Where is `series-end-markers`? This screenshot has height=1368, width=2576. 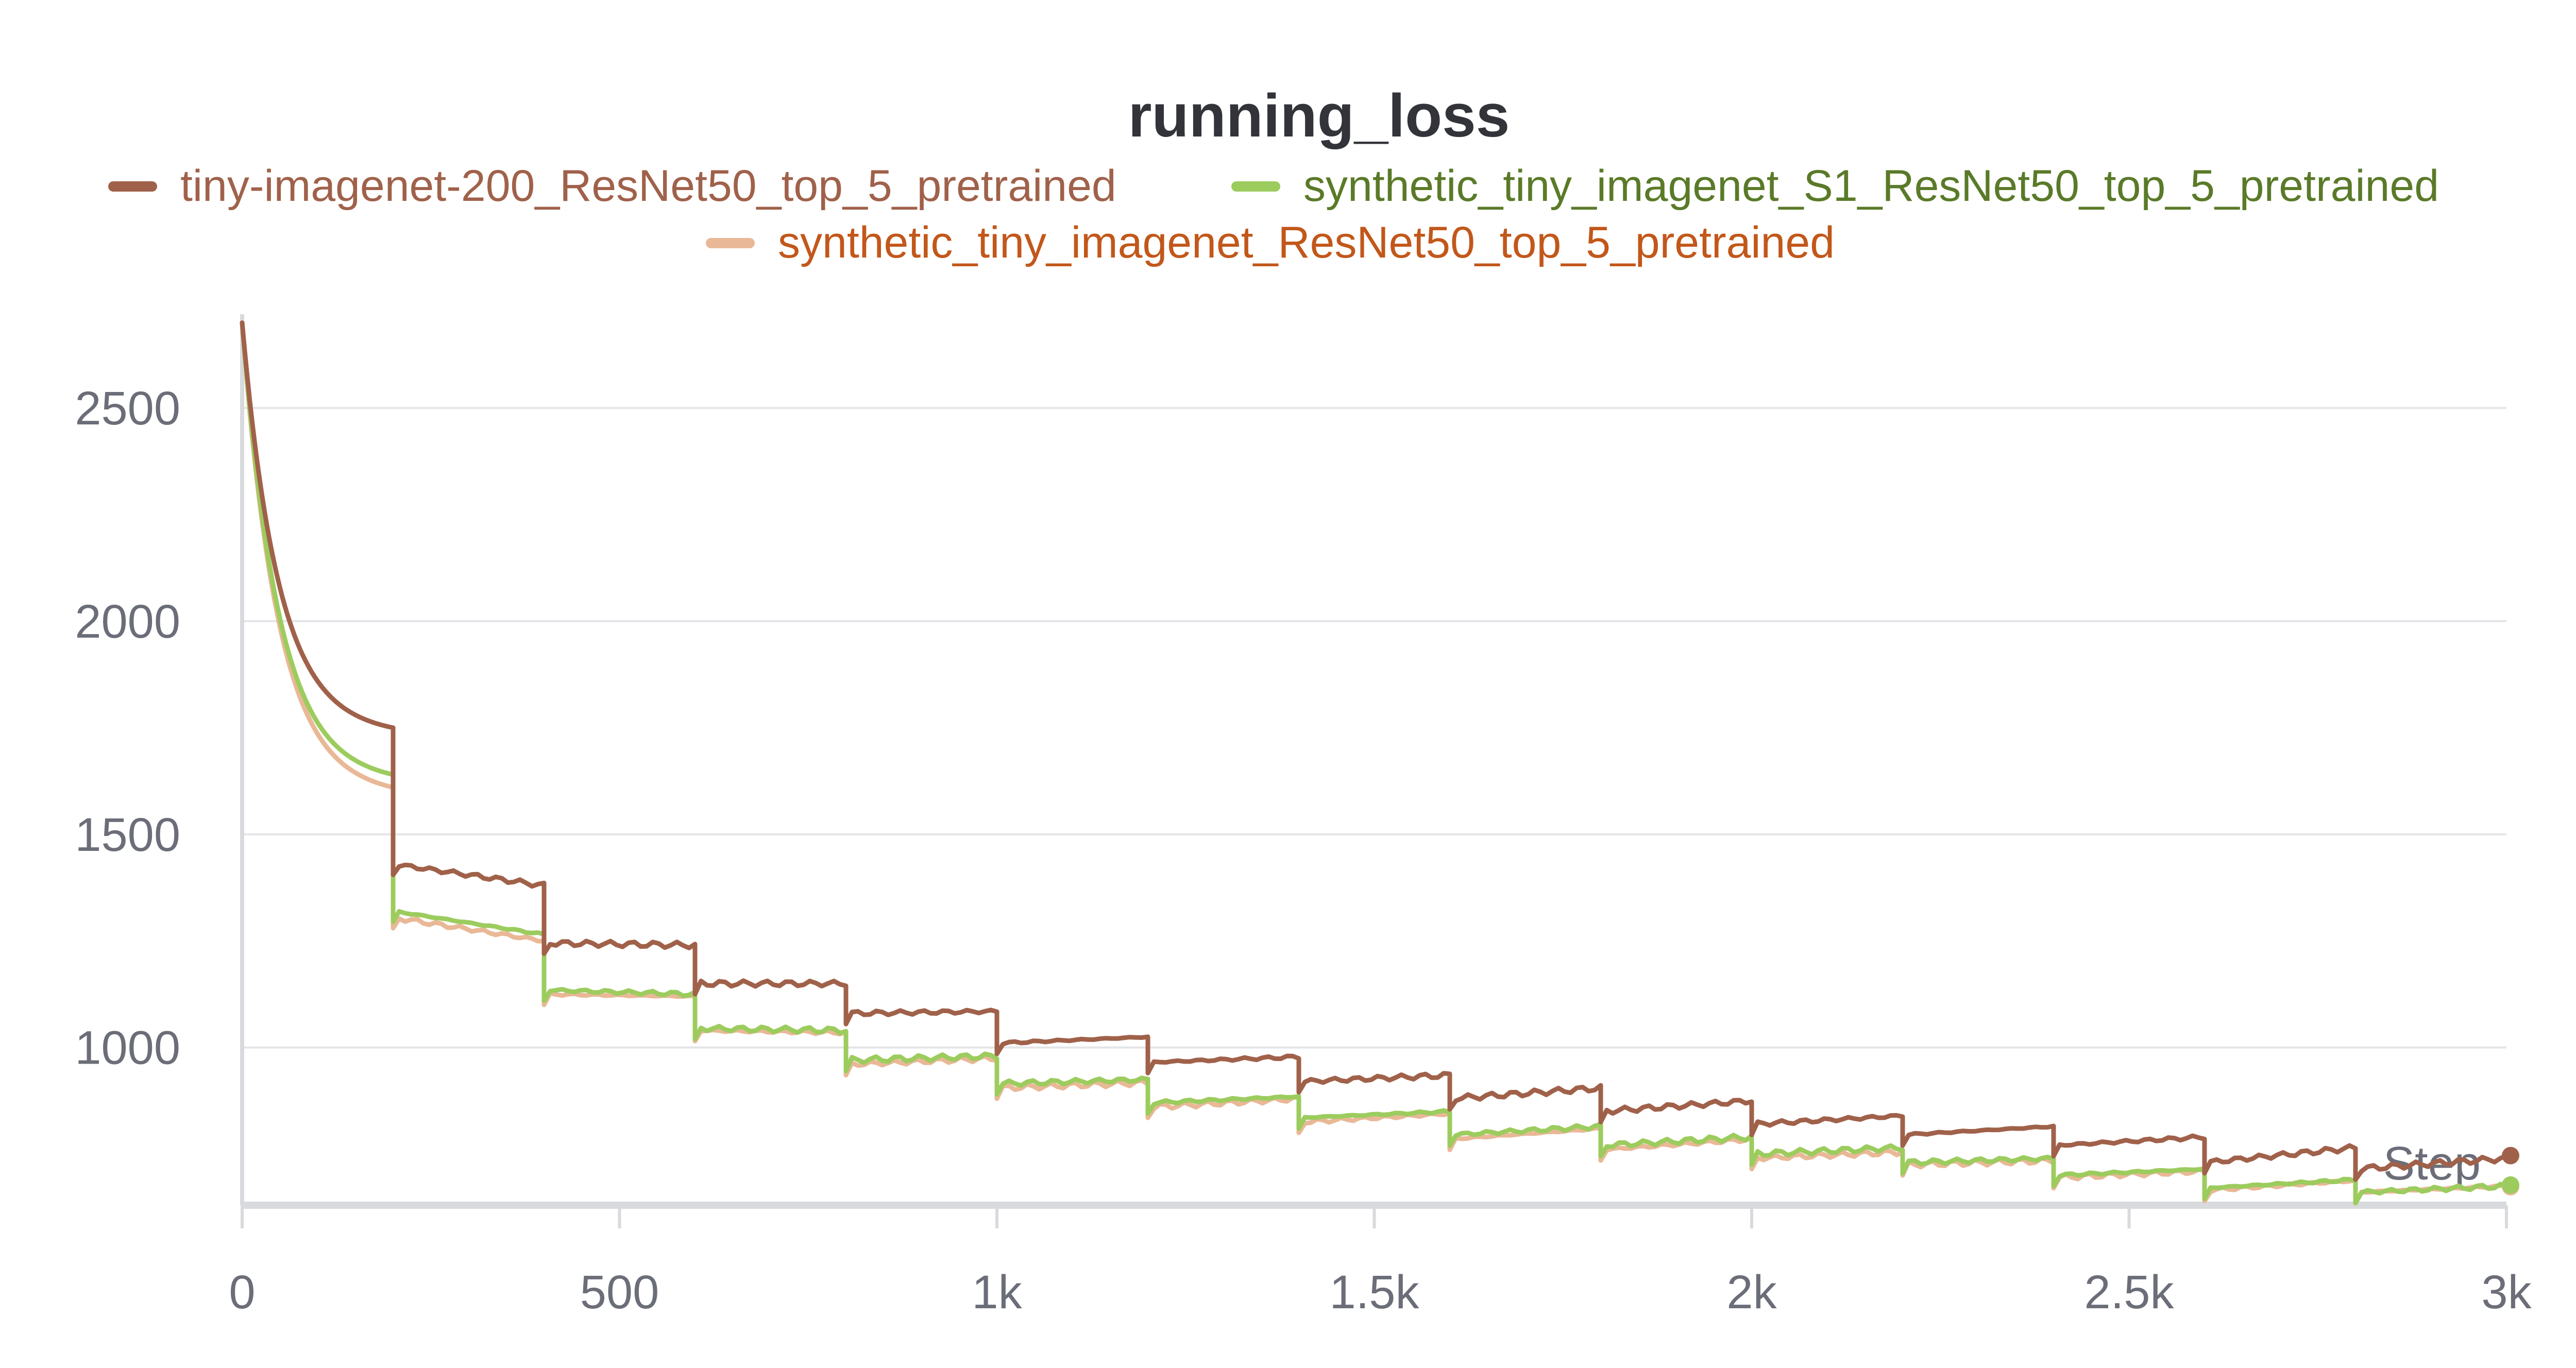 series-end-markers is located at coordinates (2510, 1171).